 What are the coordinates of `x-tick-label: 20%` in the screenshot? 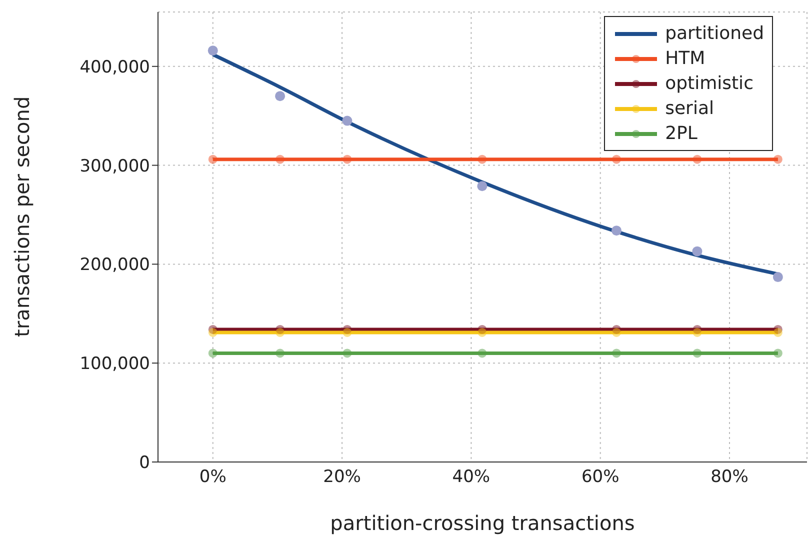 It's located at (342, 477).